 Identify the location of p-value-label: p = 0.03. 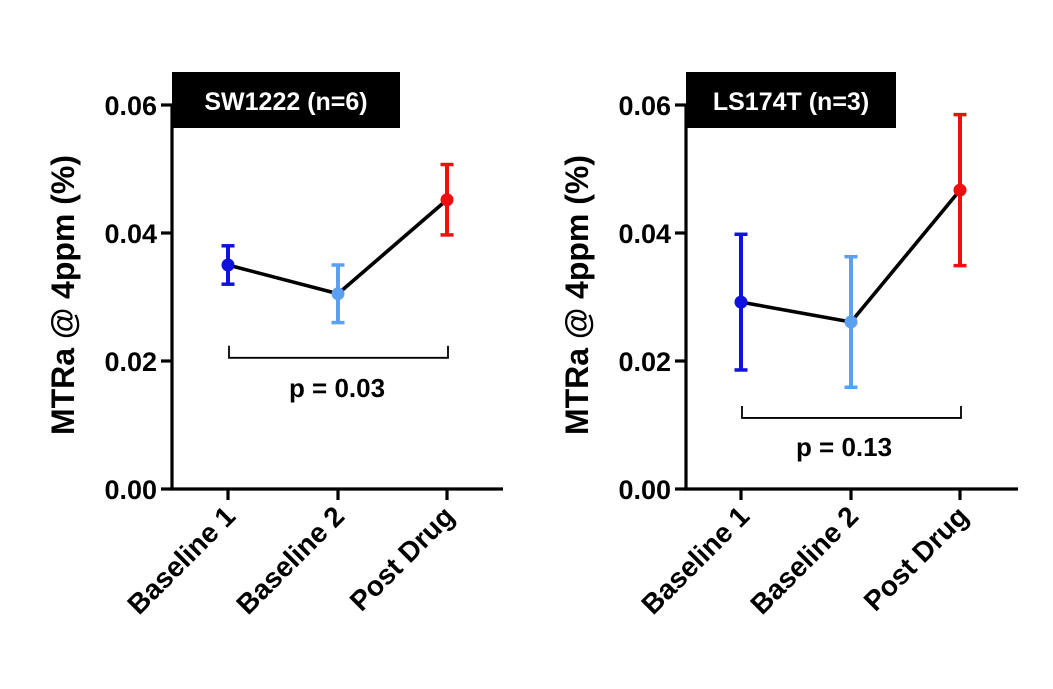
(337, 388).